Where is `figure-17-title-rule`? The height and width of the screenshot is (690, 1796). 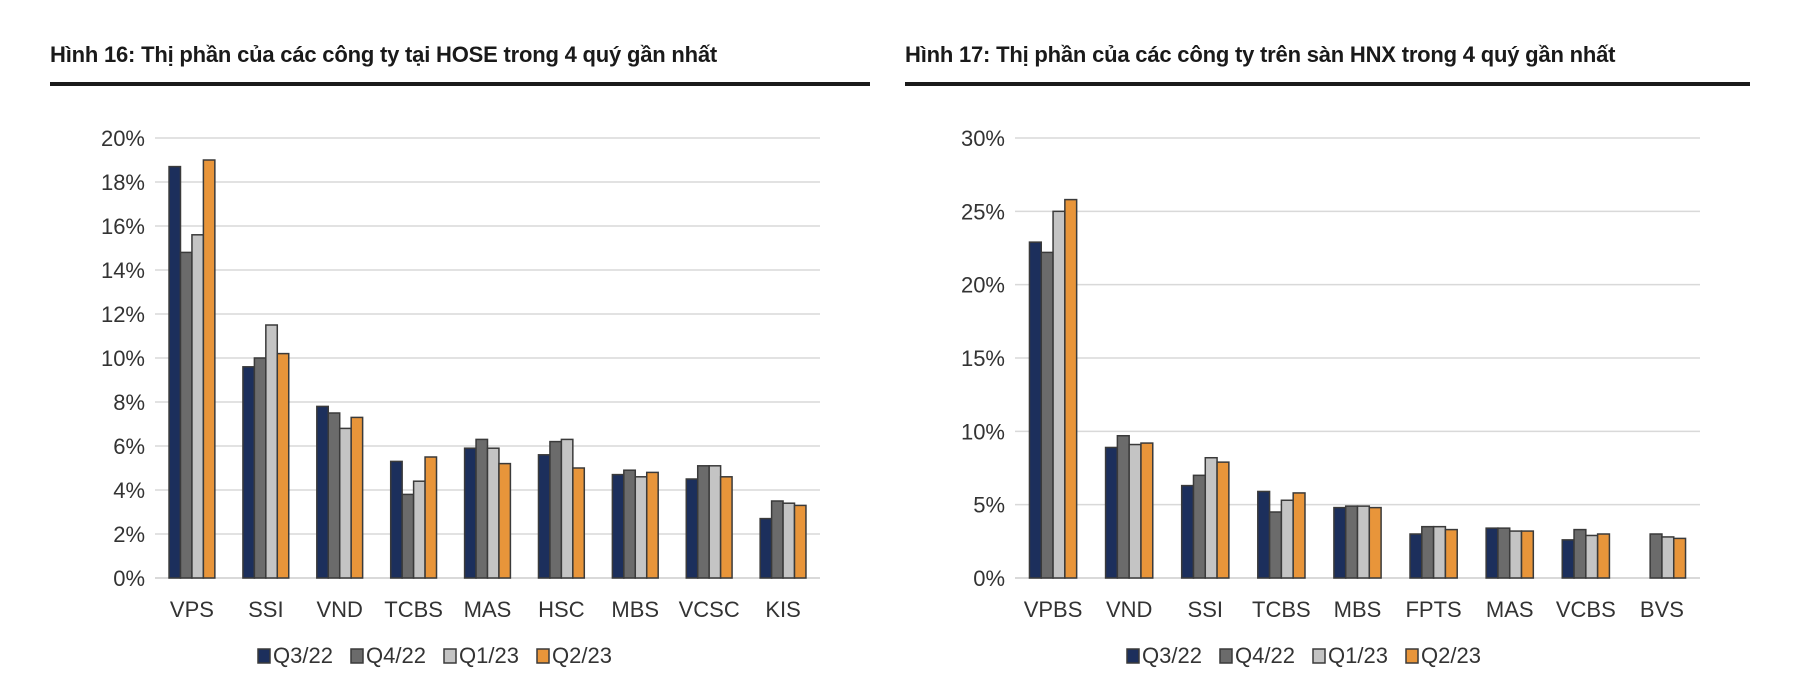 figure-17-title-rule is located at coordinates (1327, 84).